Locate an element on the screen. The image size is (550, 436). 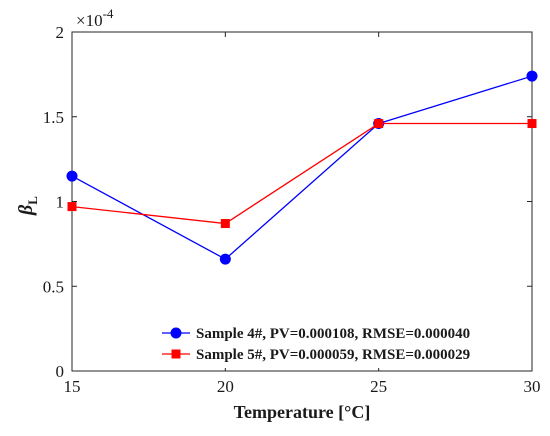
legend-entry: Sample 4#, PV=0.000108, RMSE=0.000040 is located at coordinates (316, 334).